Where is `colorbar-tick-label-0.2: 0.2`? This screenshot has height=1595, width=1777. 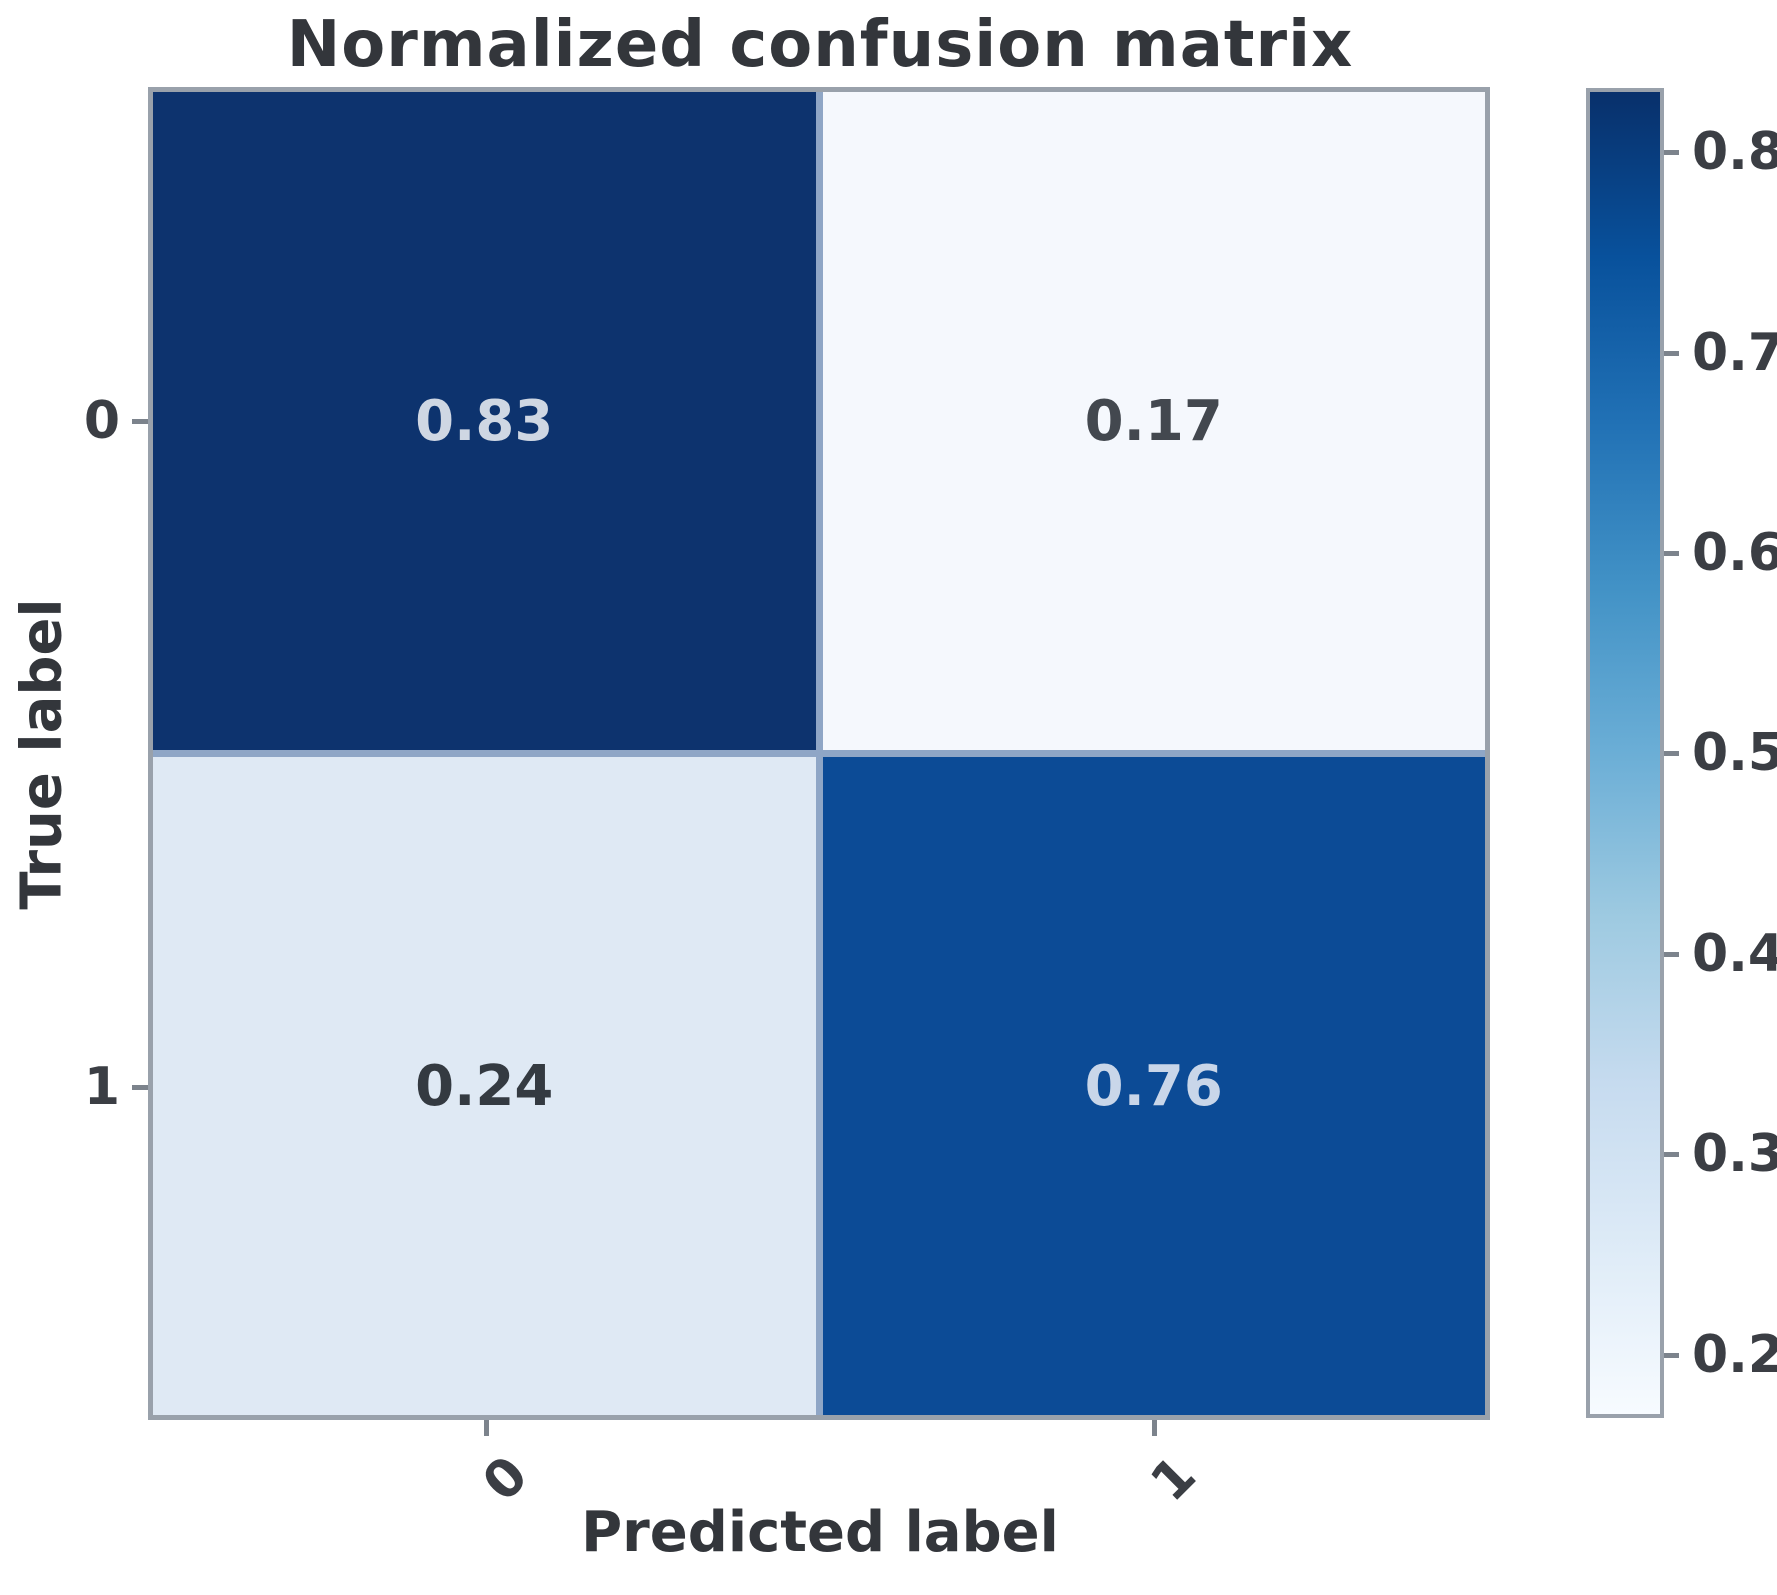 colorbar-tick-label-0.2: 0.2 is located at coordinates (1734, 1355).